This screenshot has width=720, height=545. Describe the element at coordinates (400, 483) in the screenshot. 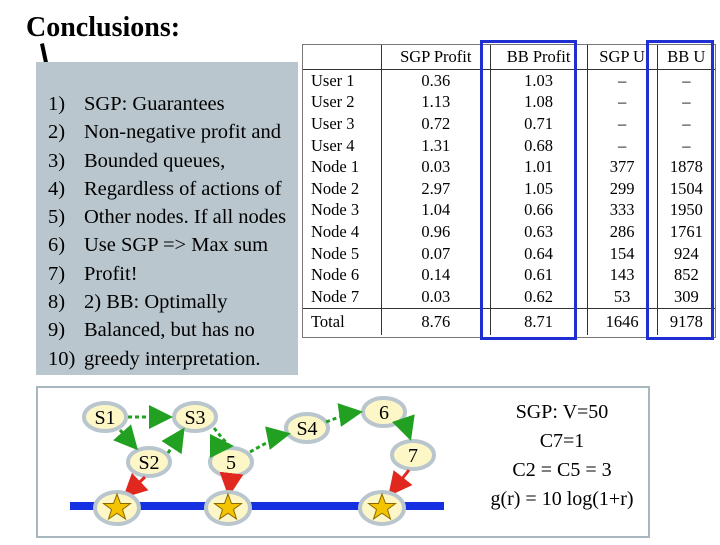

I see `arrow-7-dest` at that location.